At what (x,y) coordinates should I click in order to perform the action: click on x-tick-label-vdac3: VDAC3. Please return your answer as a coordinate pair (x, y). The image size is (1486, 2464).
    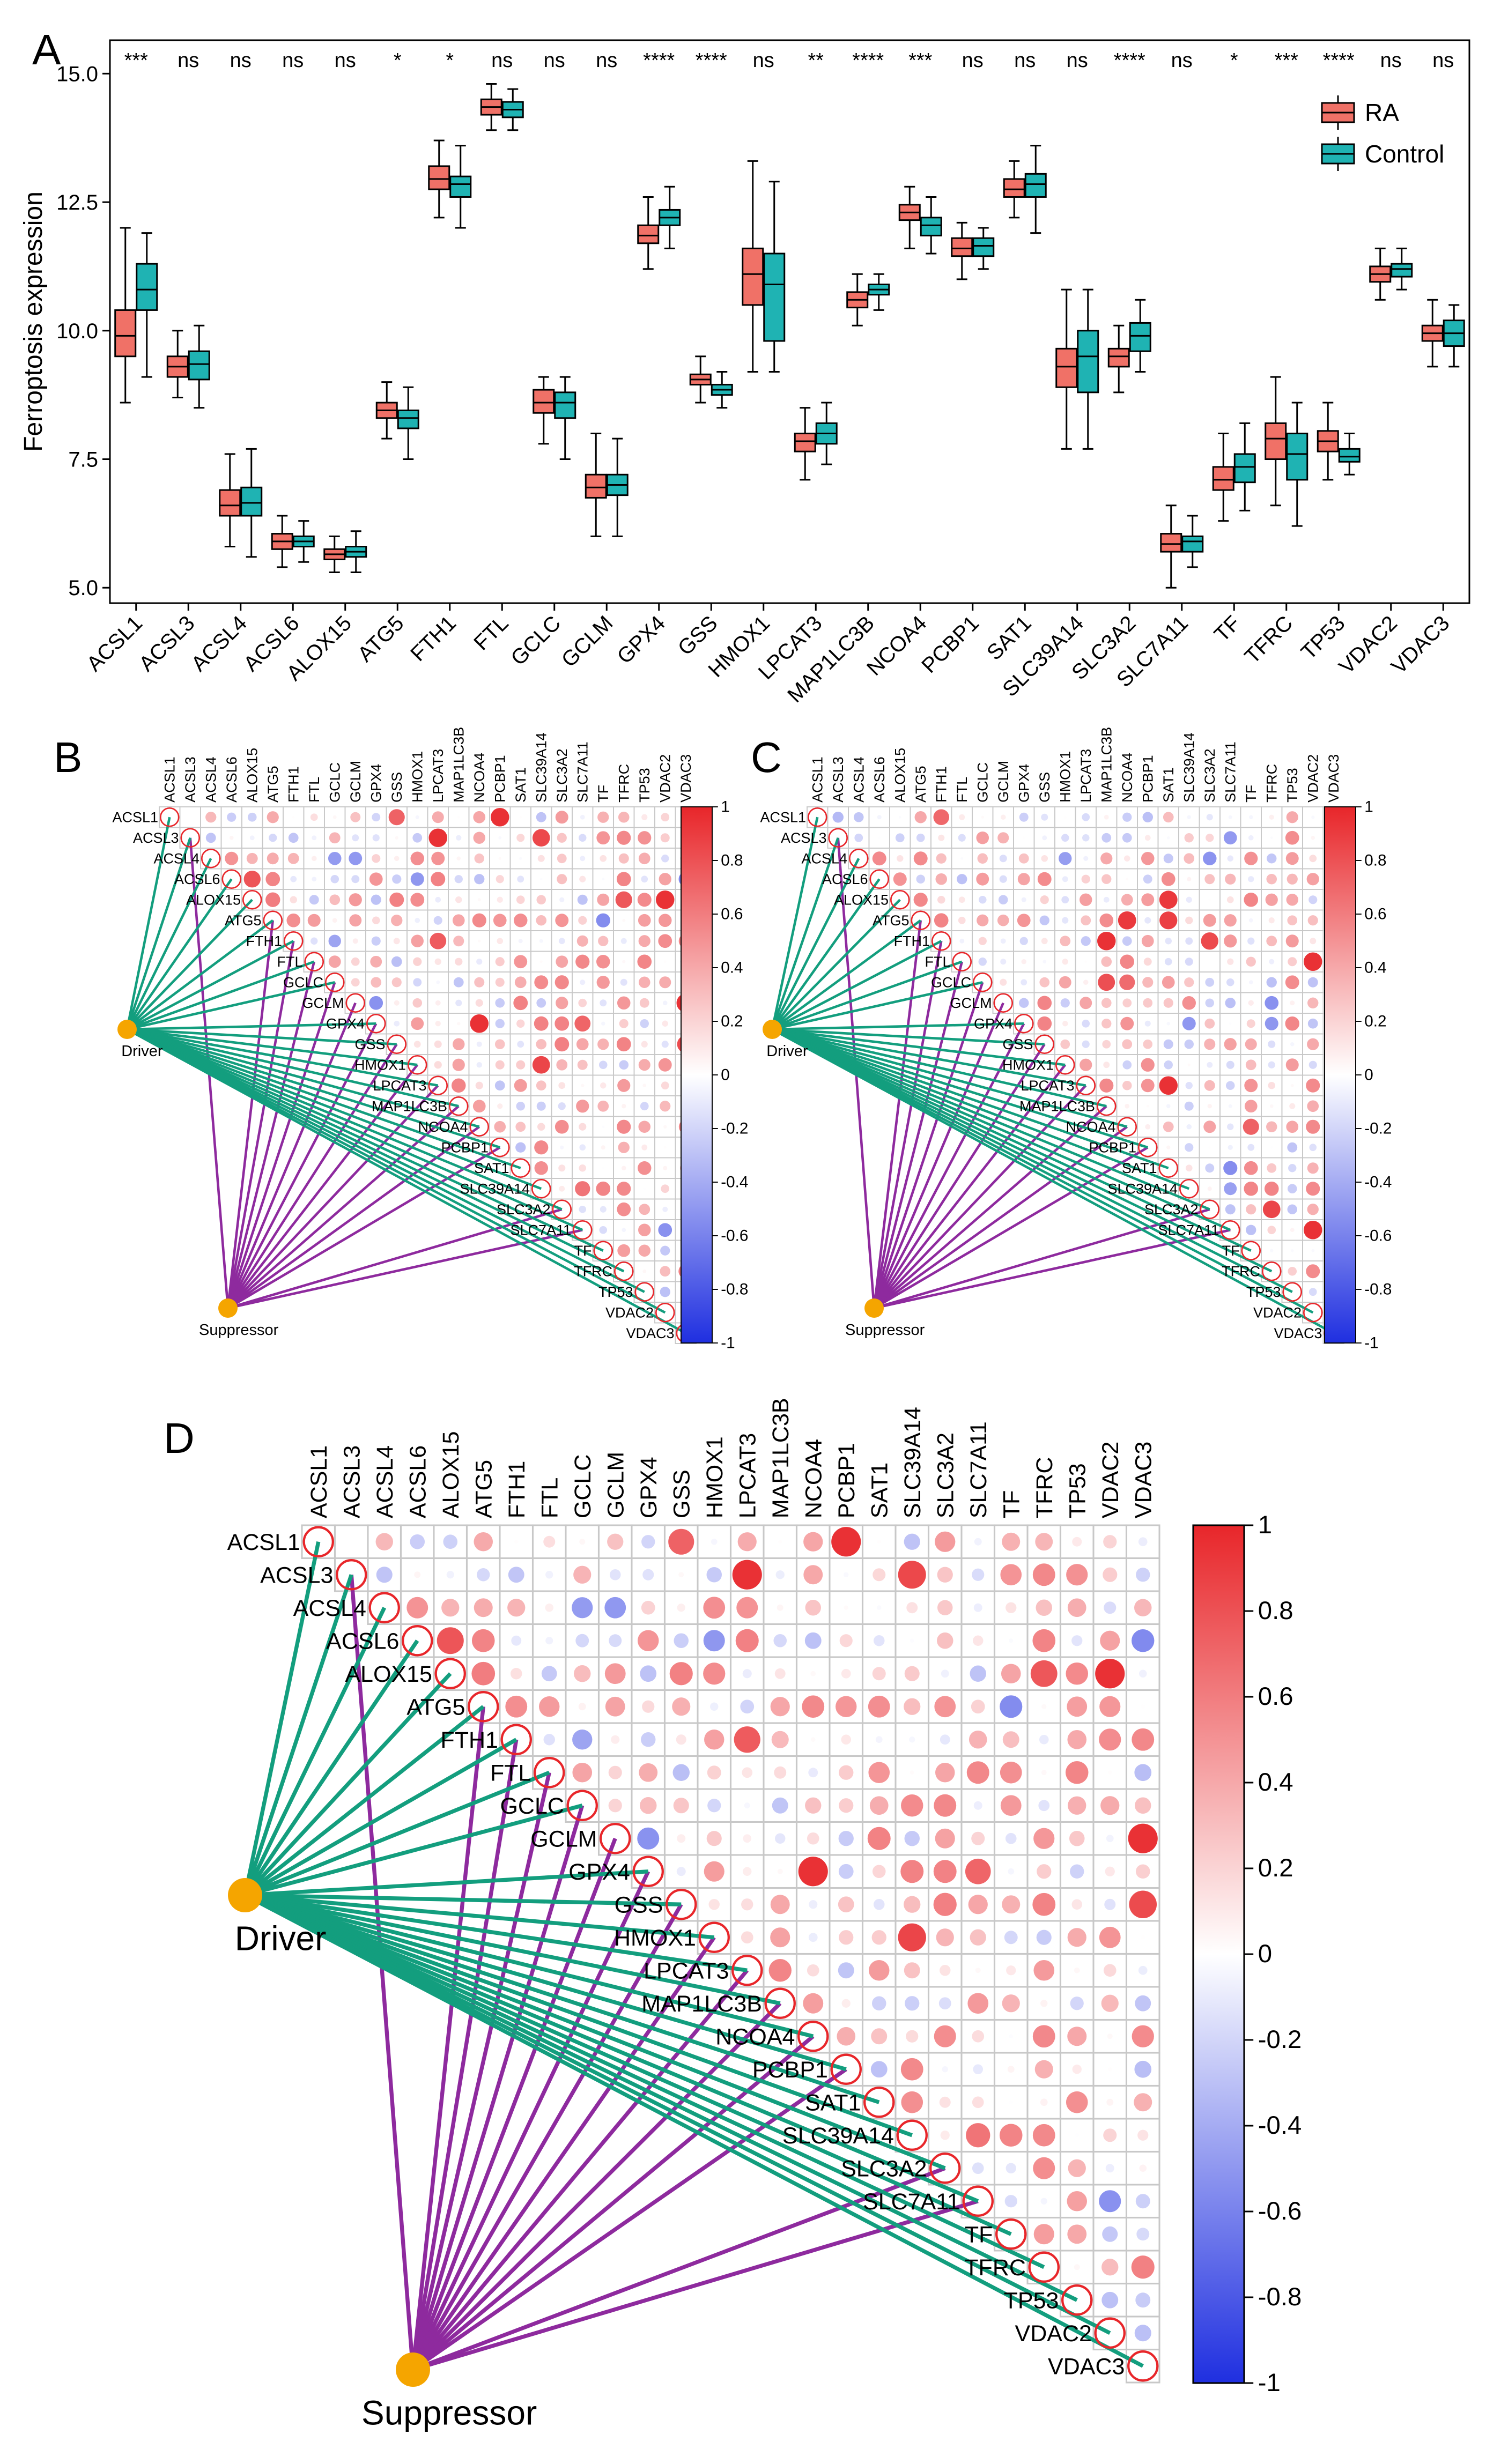
    Looking at the image, I should click on (1420, 644).